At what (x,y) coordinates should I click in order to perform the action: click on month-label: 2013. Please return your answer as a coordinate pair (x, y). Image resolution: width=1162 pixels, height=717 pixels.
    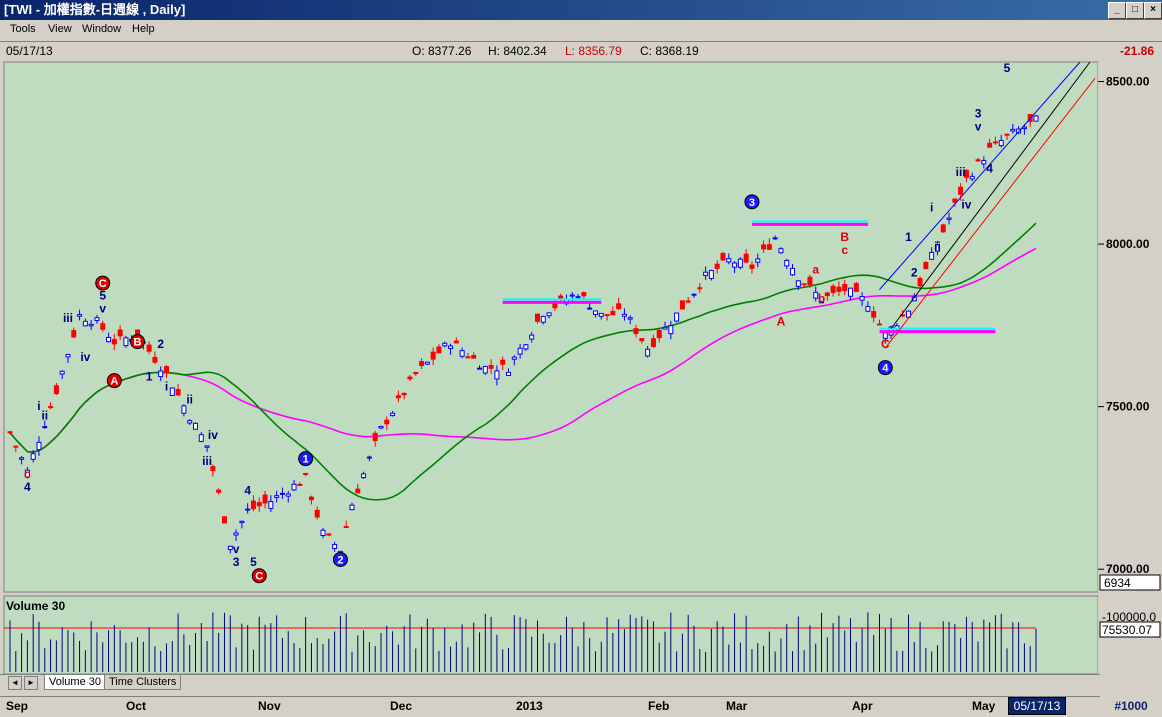
    Looking at the image, I should click on (529, 706).